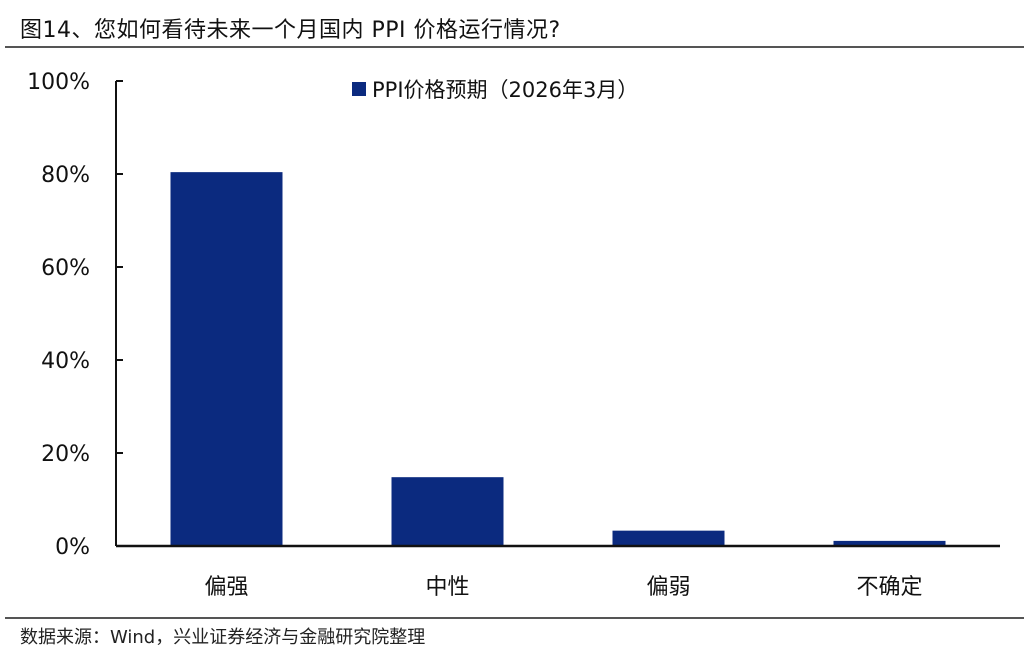  I want to click on y-tick-label: 0%, so click(72, 547).